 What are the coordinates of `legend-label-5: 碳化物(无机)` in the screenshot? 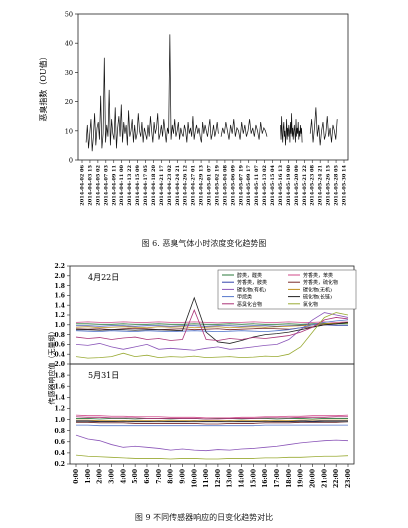 It's located at (317, 289).